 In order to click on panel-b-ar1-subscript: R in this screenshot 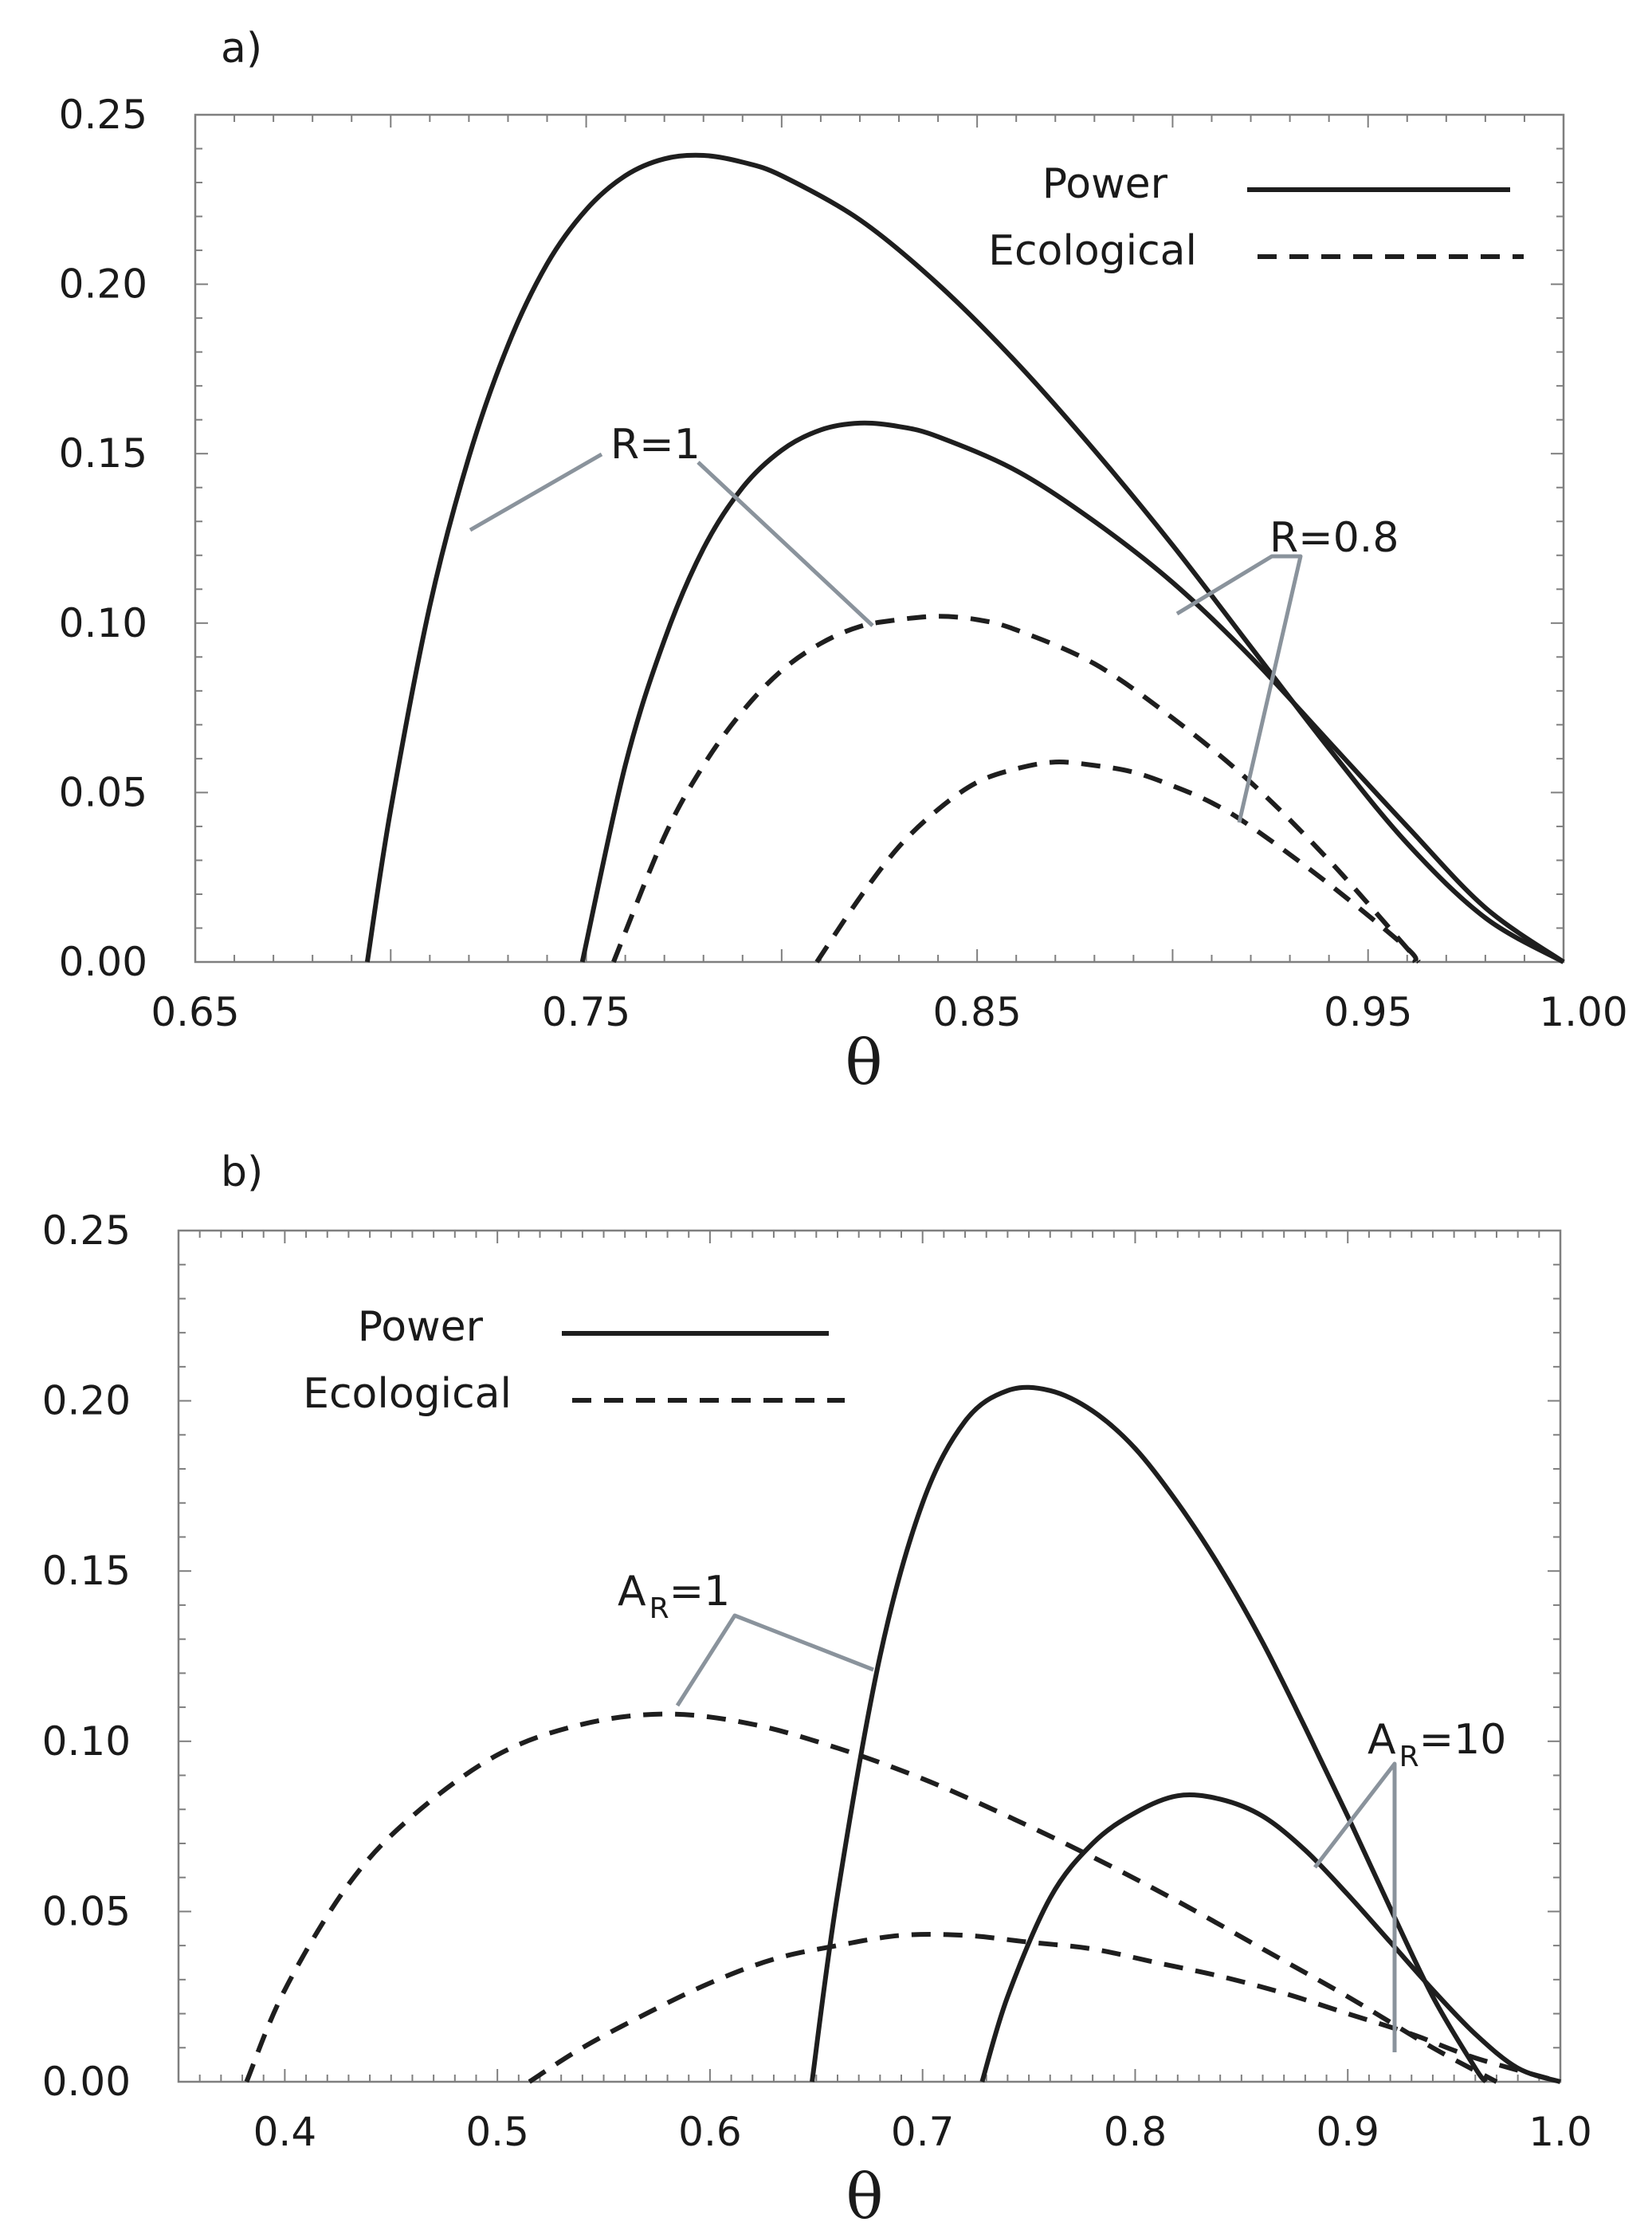, I will do `click(659, 1608)`.